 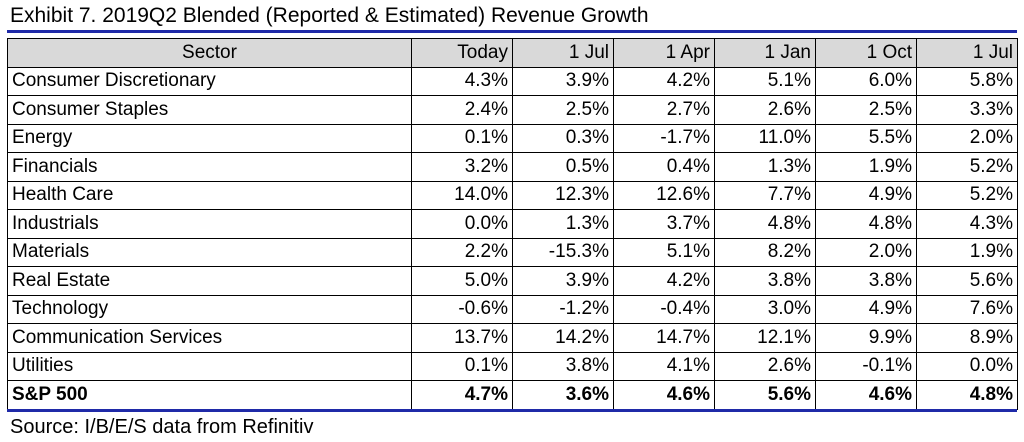 I want to click on column-header-1-jul-prior: 1 Jul, so click(x=967, y=53).